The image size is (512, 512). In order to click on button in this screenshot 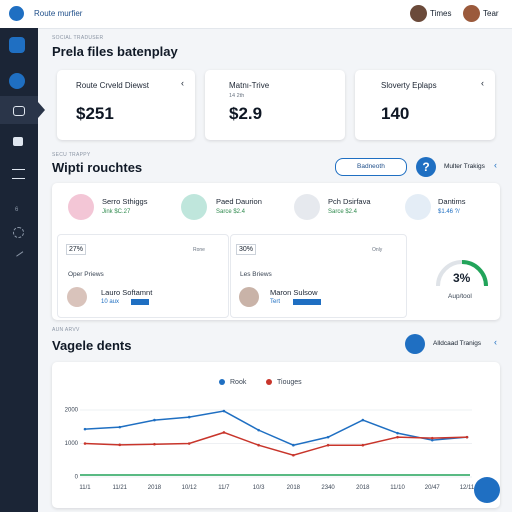, I will do `click(371, 167)`.